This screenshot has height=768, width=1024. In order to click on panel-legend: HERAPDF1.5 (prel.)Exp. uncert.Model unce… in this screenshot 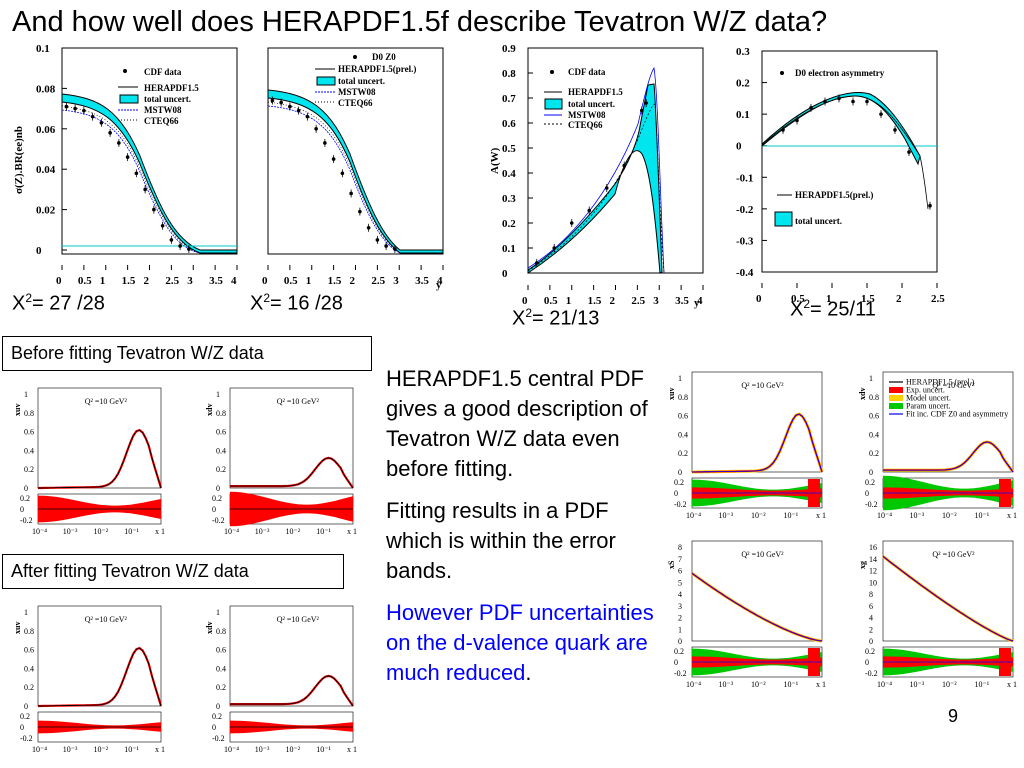, I will do `click(948, 398)`.